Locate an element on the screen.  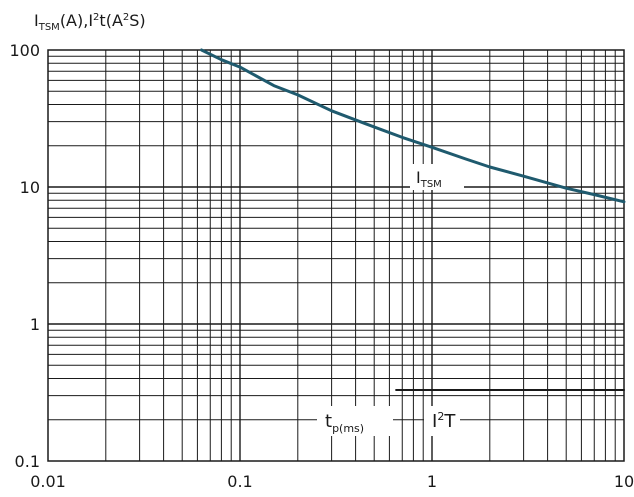
x-axis-label: tp(ms) is located at coordinates (344, 423).